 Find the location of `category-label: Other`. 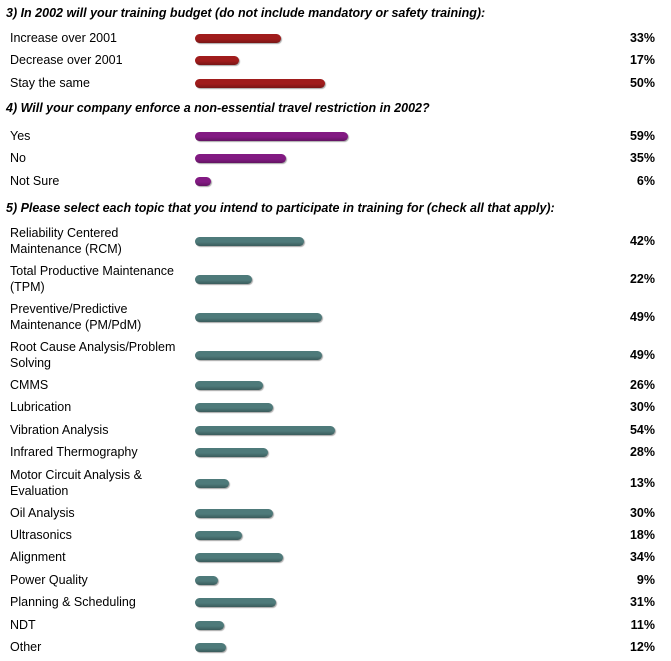

category-label: Other is located at coordinates (26, 647).